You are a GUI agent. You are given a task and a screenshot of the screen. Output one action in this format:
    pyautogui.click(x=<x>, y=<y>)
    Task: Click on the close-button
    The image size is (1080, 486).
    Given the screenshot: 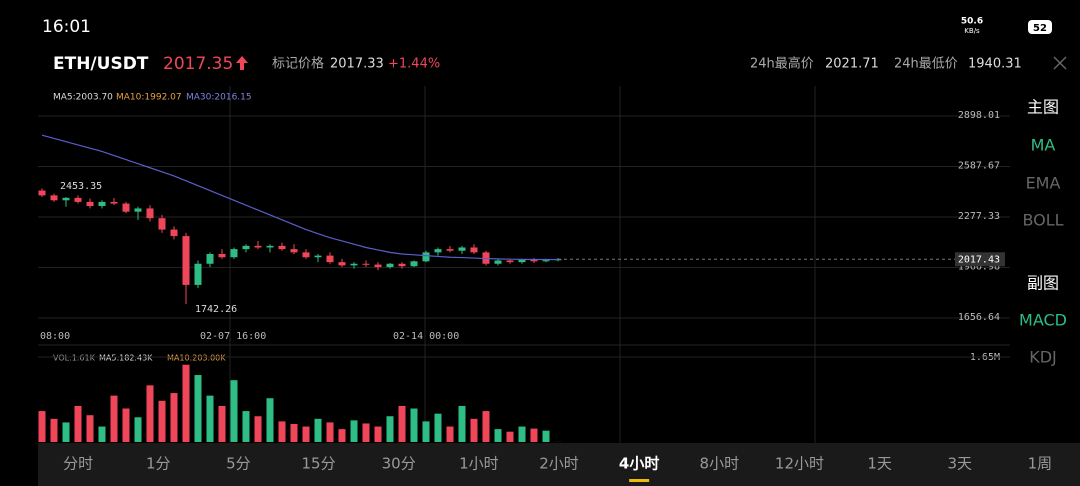 What is the action you would take?
    pyautogui.click(x=1060, y=63)
    